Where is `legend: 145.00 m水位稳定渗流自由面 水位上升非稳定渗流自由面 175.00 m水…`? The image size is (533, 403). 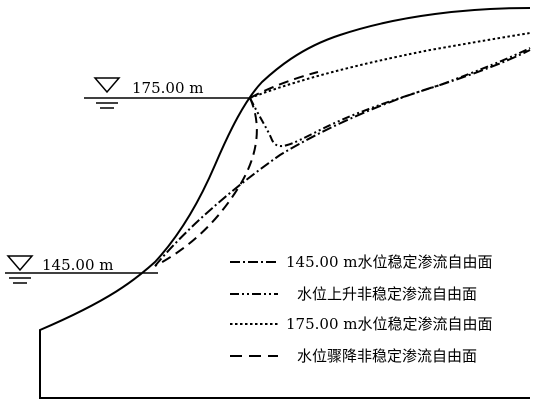
legend: 145.00 m水位稳定渗流自由面 水位上升非稳定渗流自由面 175.00 m水… is located at coordinates (361, 309).